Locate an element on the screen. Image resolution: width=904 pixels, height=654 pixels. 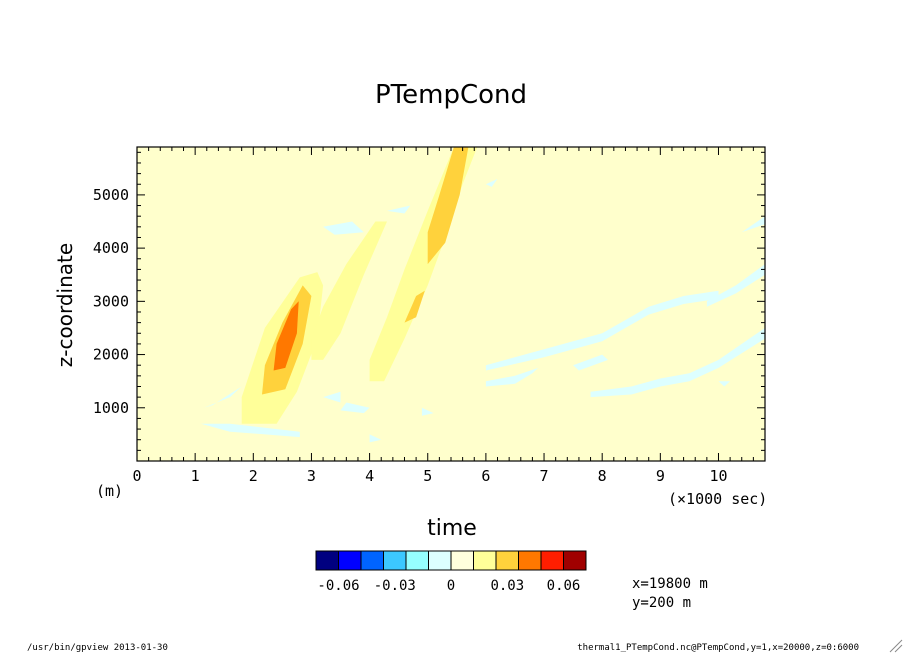
y-tick-label: 5000 is located at coordinates (111, 195).